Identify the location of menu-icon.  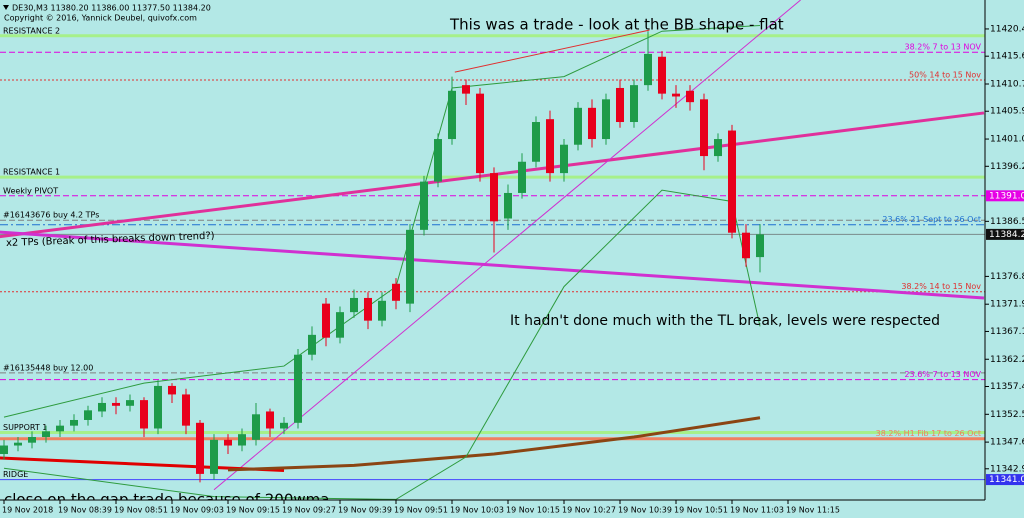
(6, 7).